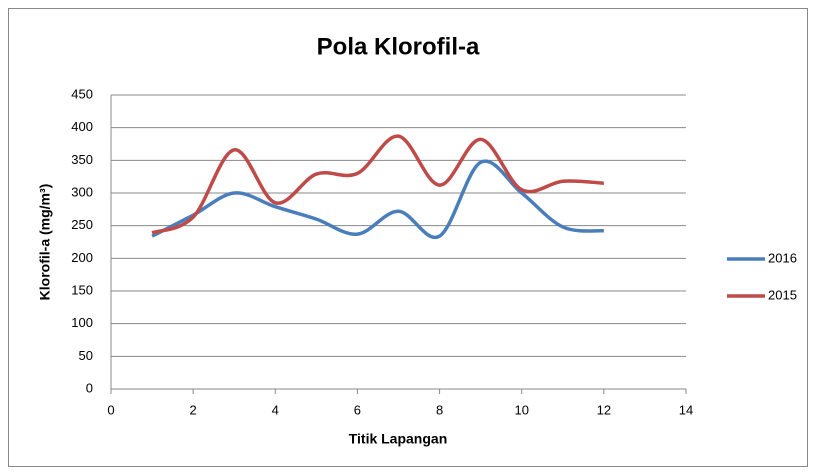 The width and height of the screenshot is (815, 475). Describe the element at coordinates (82, 159) in the screenshot. I see `y-tick-label: 350` at that location.